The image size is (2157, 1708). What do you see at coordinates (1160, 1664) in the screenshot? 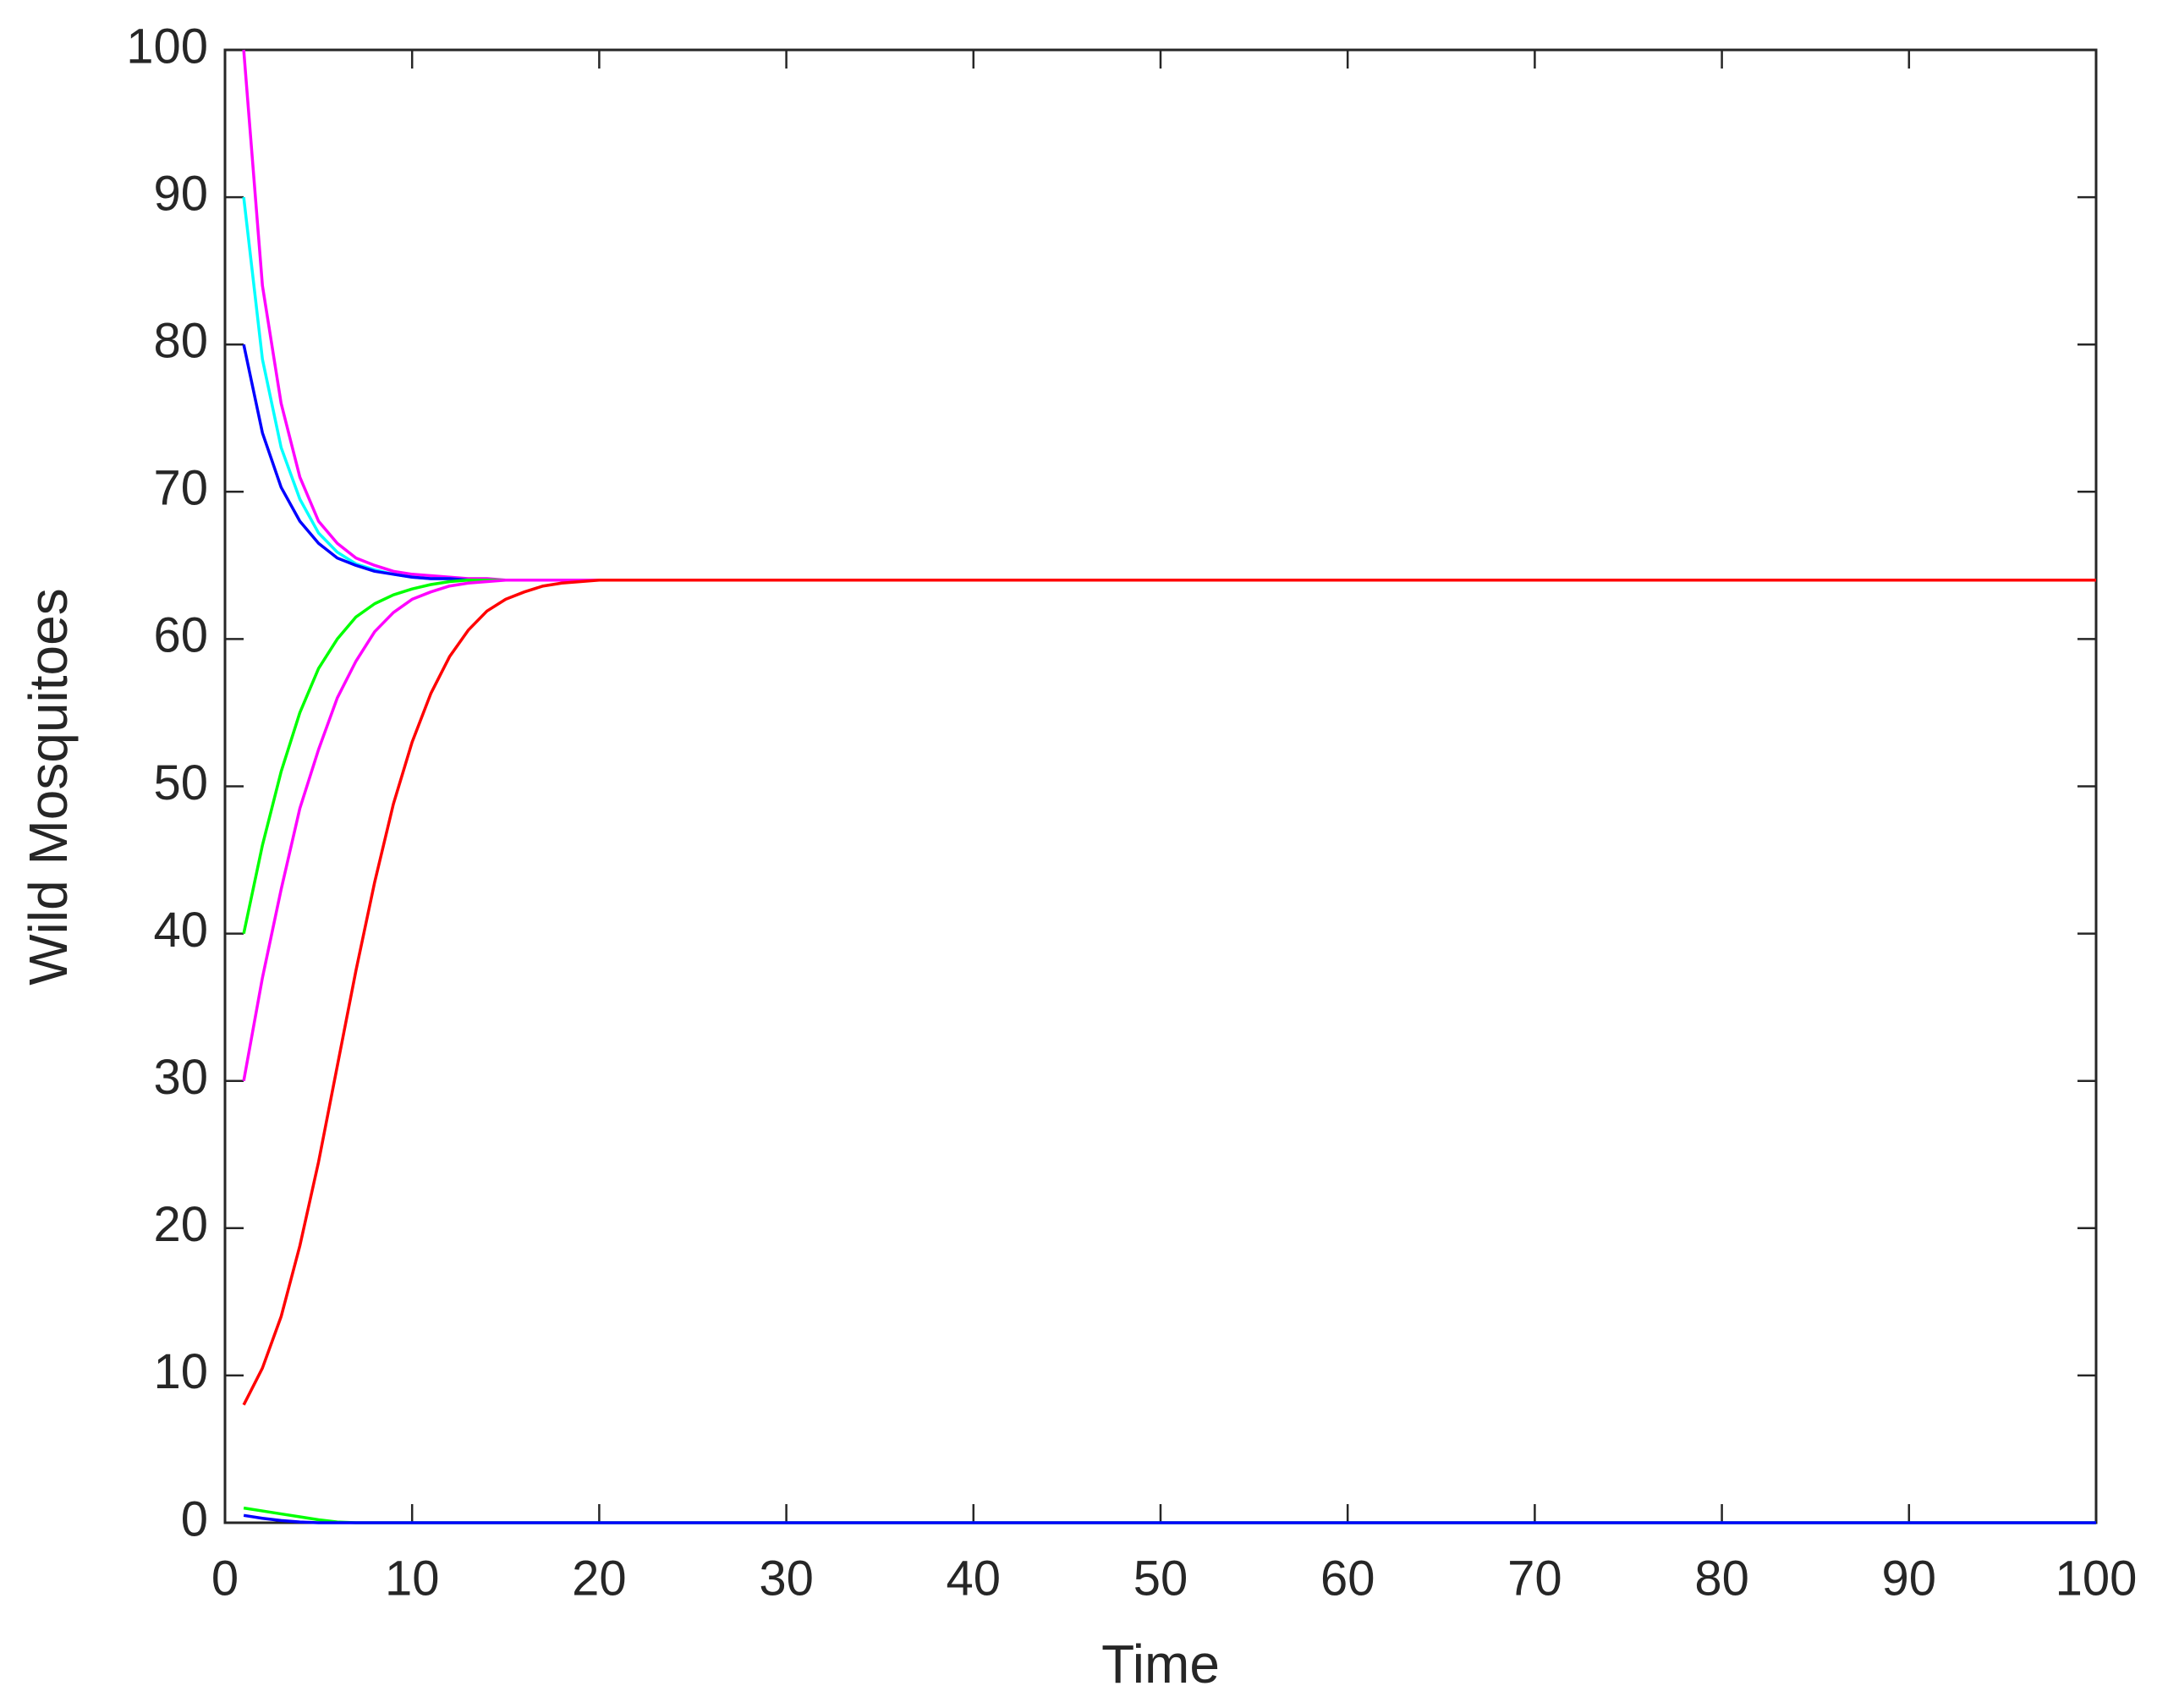
I see `x-axis-label: Time` at bounding box center [1160, 1664].